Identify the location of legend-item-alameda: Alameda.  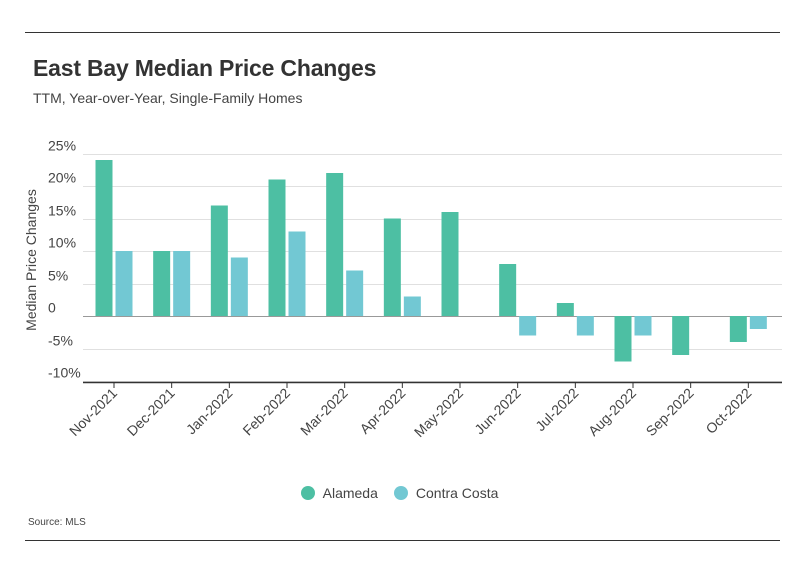
(339, 493).